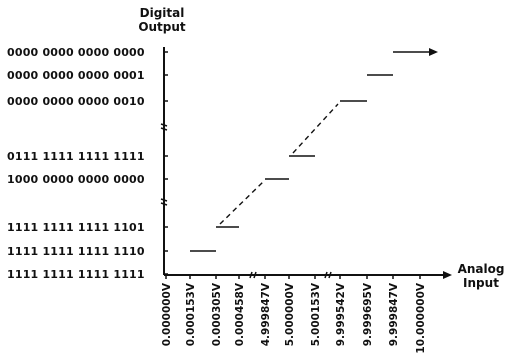 Image resolution: width=515 pixels, height=364 pixels. I want to click on x-tick-label: 9.999695V, so click(368, 314).